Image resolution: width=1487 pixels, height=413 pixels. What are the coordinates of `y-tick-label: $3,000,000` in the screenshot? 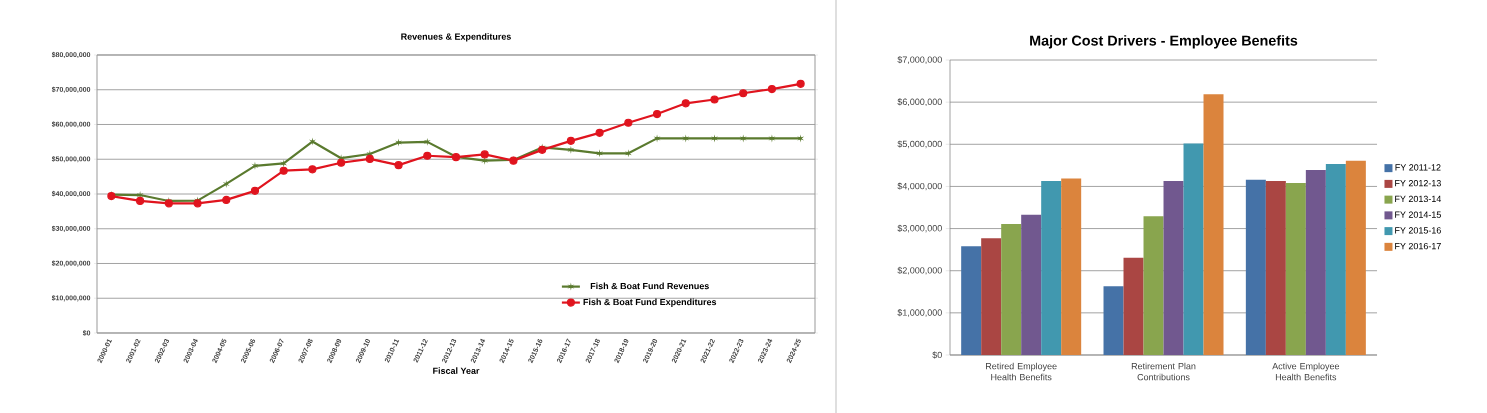 It's located at (919, 228).